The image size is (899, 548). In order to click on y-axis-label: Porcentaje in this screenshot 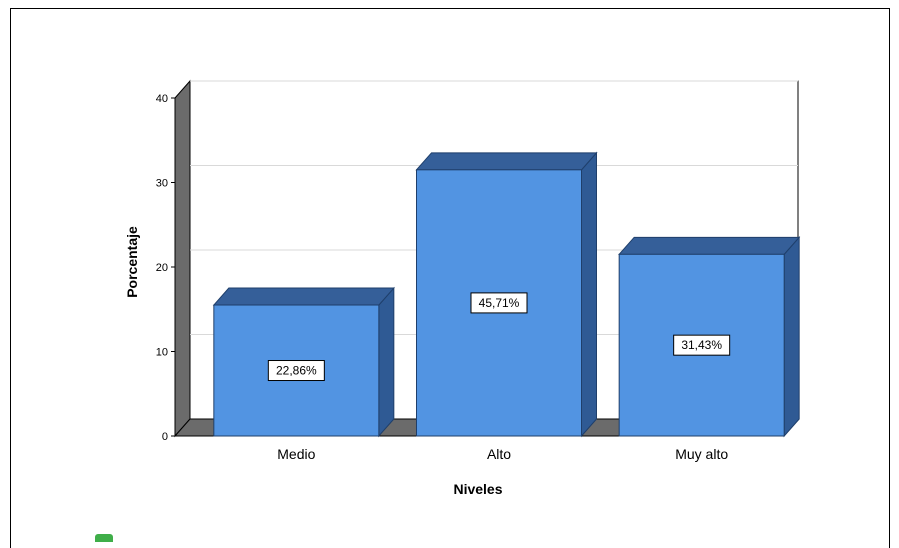, I will do `click(132, 262)`.